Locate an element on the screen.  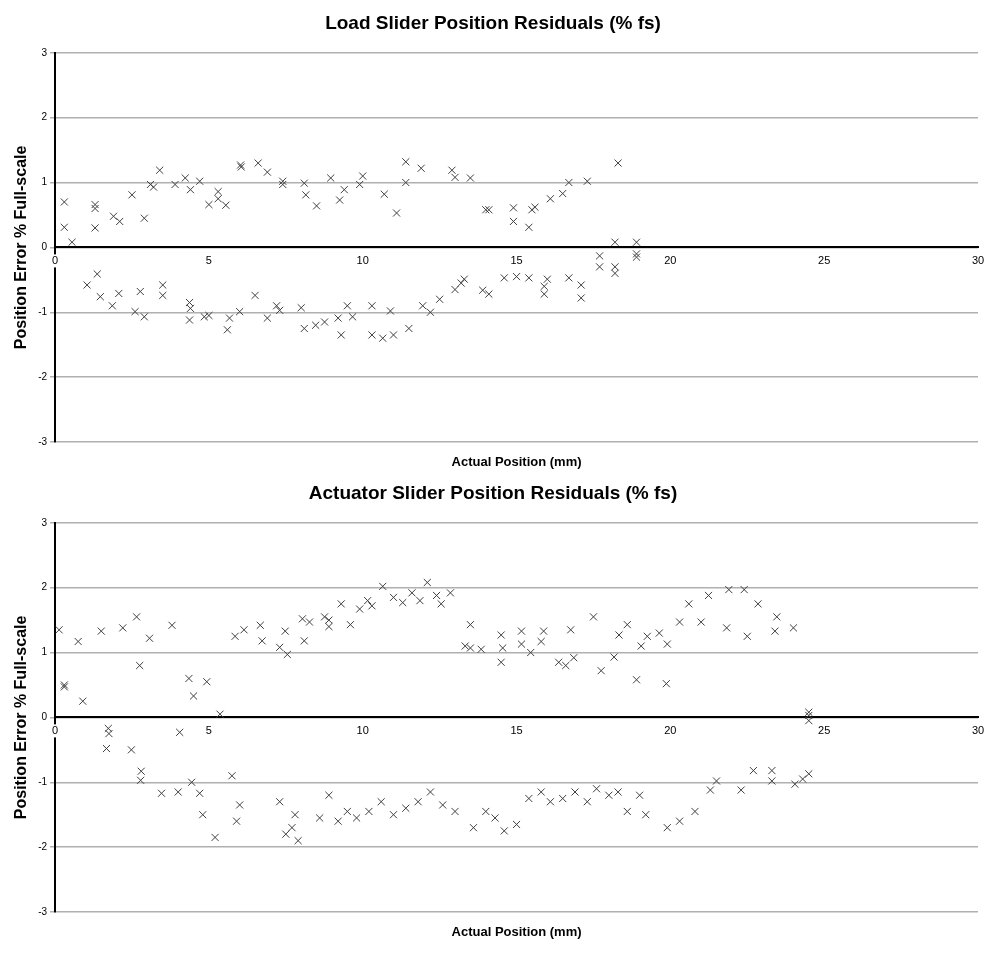
chart-title: Load Slider Position Residuals (% fs) is located at coordinates (493, 22).